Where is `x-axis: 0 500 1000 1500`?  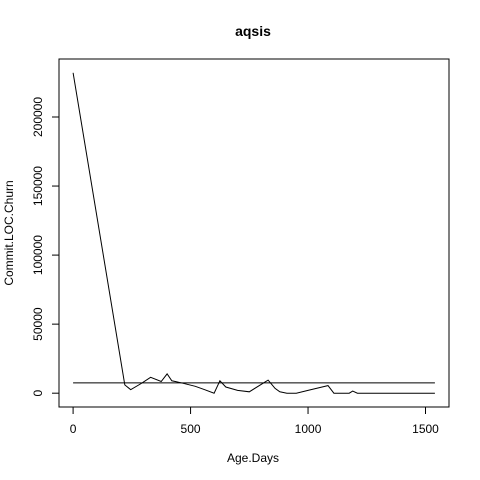
x-axis: 0 500 1000 1500 is located at coordinates (254, 421).